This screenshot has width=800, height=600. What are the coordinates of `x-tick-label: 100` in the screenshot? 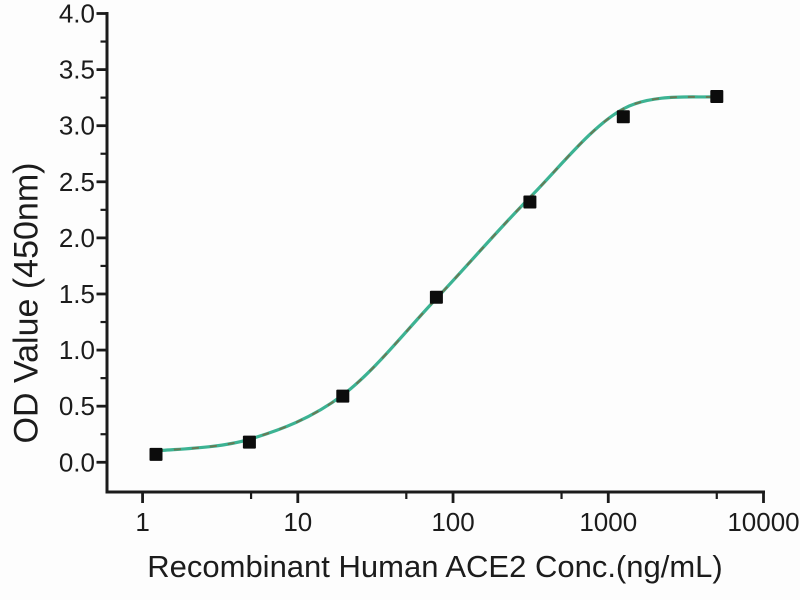 It's located at (452, 522).